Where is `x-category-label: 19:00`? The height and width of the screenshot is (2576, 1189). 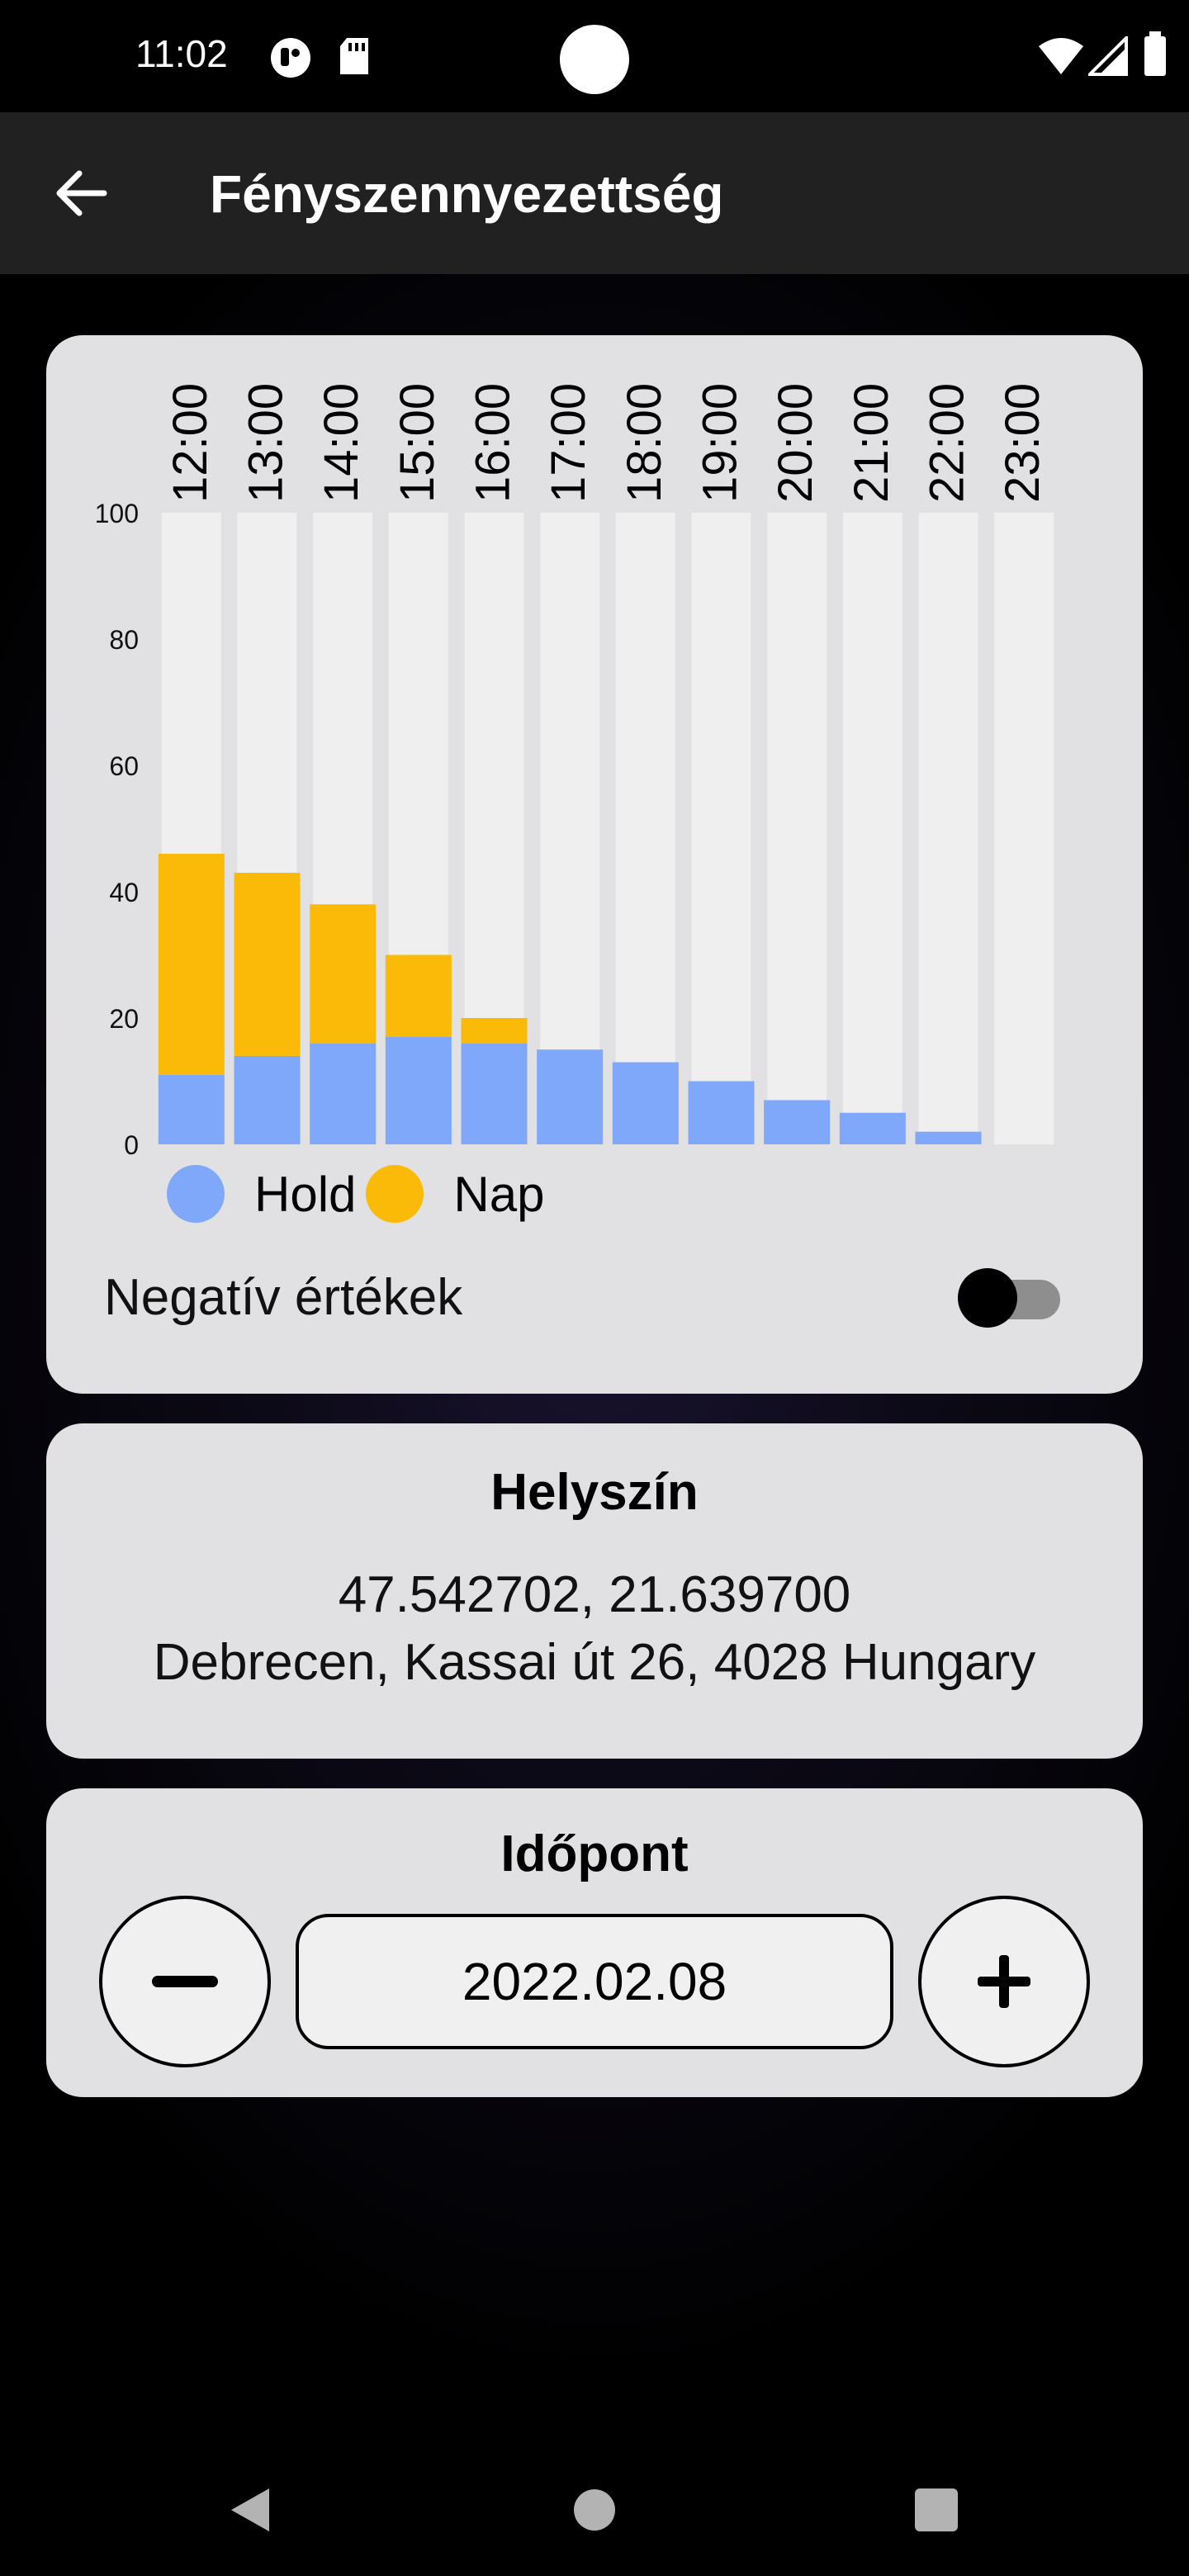 x-category-label: 19:00 is located at coordinates (720, 443).